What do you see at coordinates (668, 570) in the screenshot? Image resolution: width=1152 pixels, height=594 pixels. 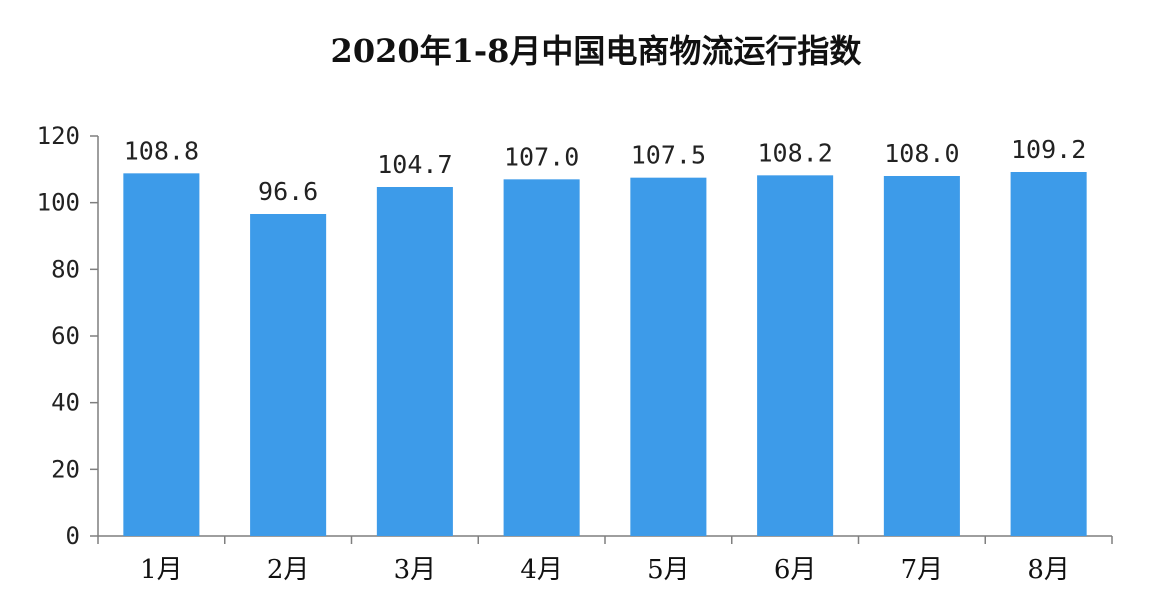 I see `x-tick-label: 5月` at bounding box center [668, 570].